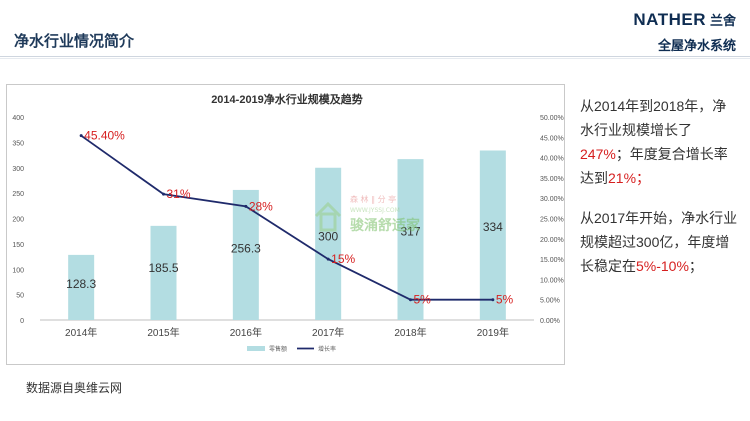  What do you see at coordinates (654, 166) in the screenshot?
I see `summary-p1-c: ；年度复合增长率达到` at bounding box center [654, 166].